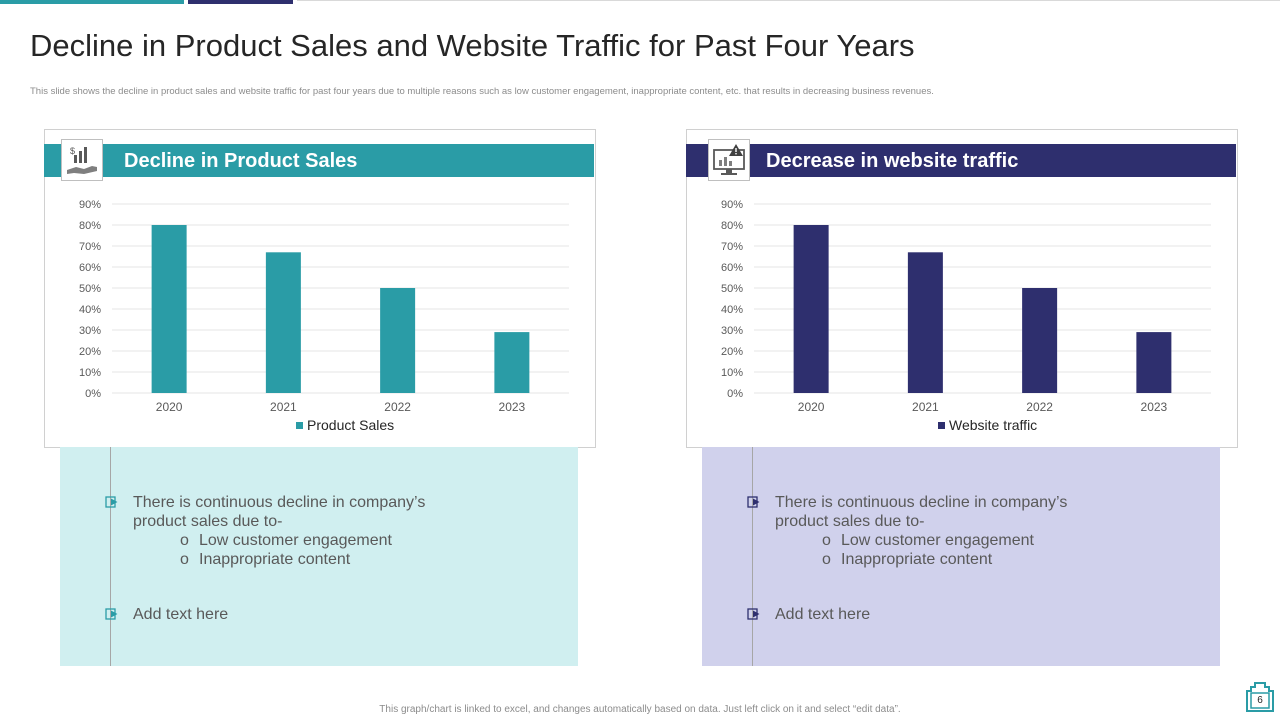 The width and height of the screenshot is (1280, 720). I want to click on top-accent-navy, so click(240, 2).